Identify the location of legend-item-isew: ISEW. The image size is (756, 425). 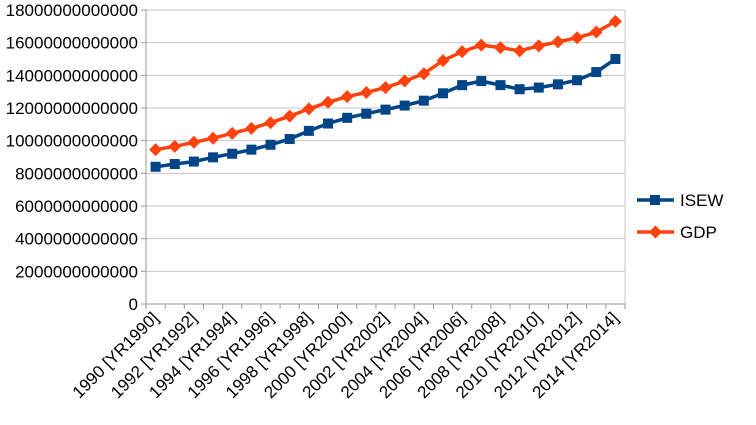
(680, 200).